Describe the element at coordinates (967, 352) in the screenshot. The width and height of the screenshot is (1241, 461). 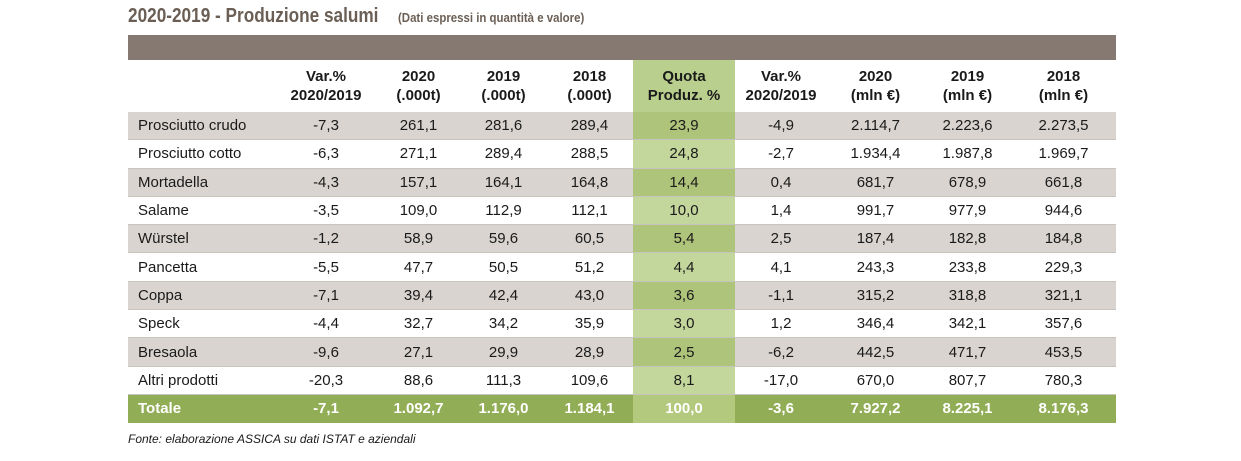
I see `cell-2019-value: 471,7` at that location.